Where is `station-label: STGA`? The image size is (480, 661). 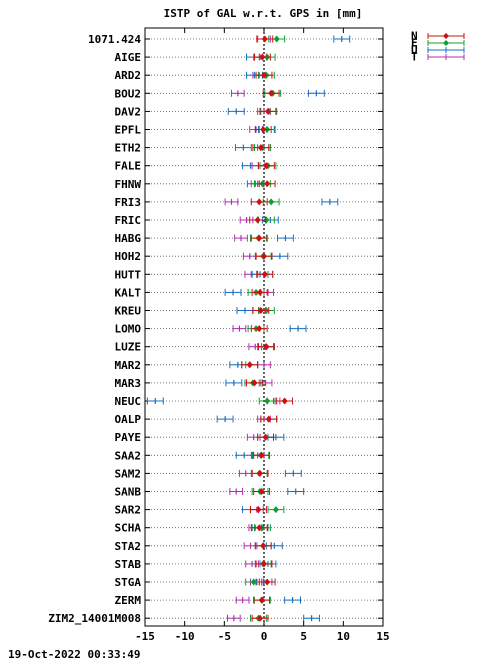 station-label: STGA is located at coordinates (128, 582).